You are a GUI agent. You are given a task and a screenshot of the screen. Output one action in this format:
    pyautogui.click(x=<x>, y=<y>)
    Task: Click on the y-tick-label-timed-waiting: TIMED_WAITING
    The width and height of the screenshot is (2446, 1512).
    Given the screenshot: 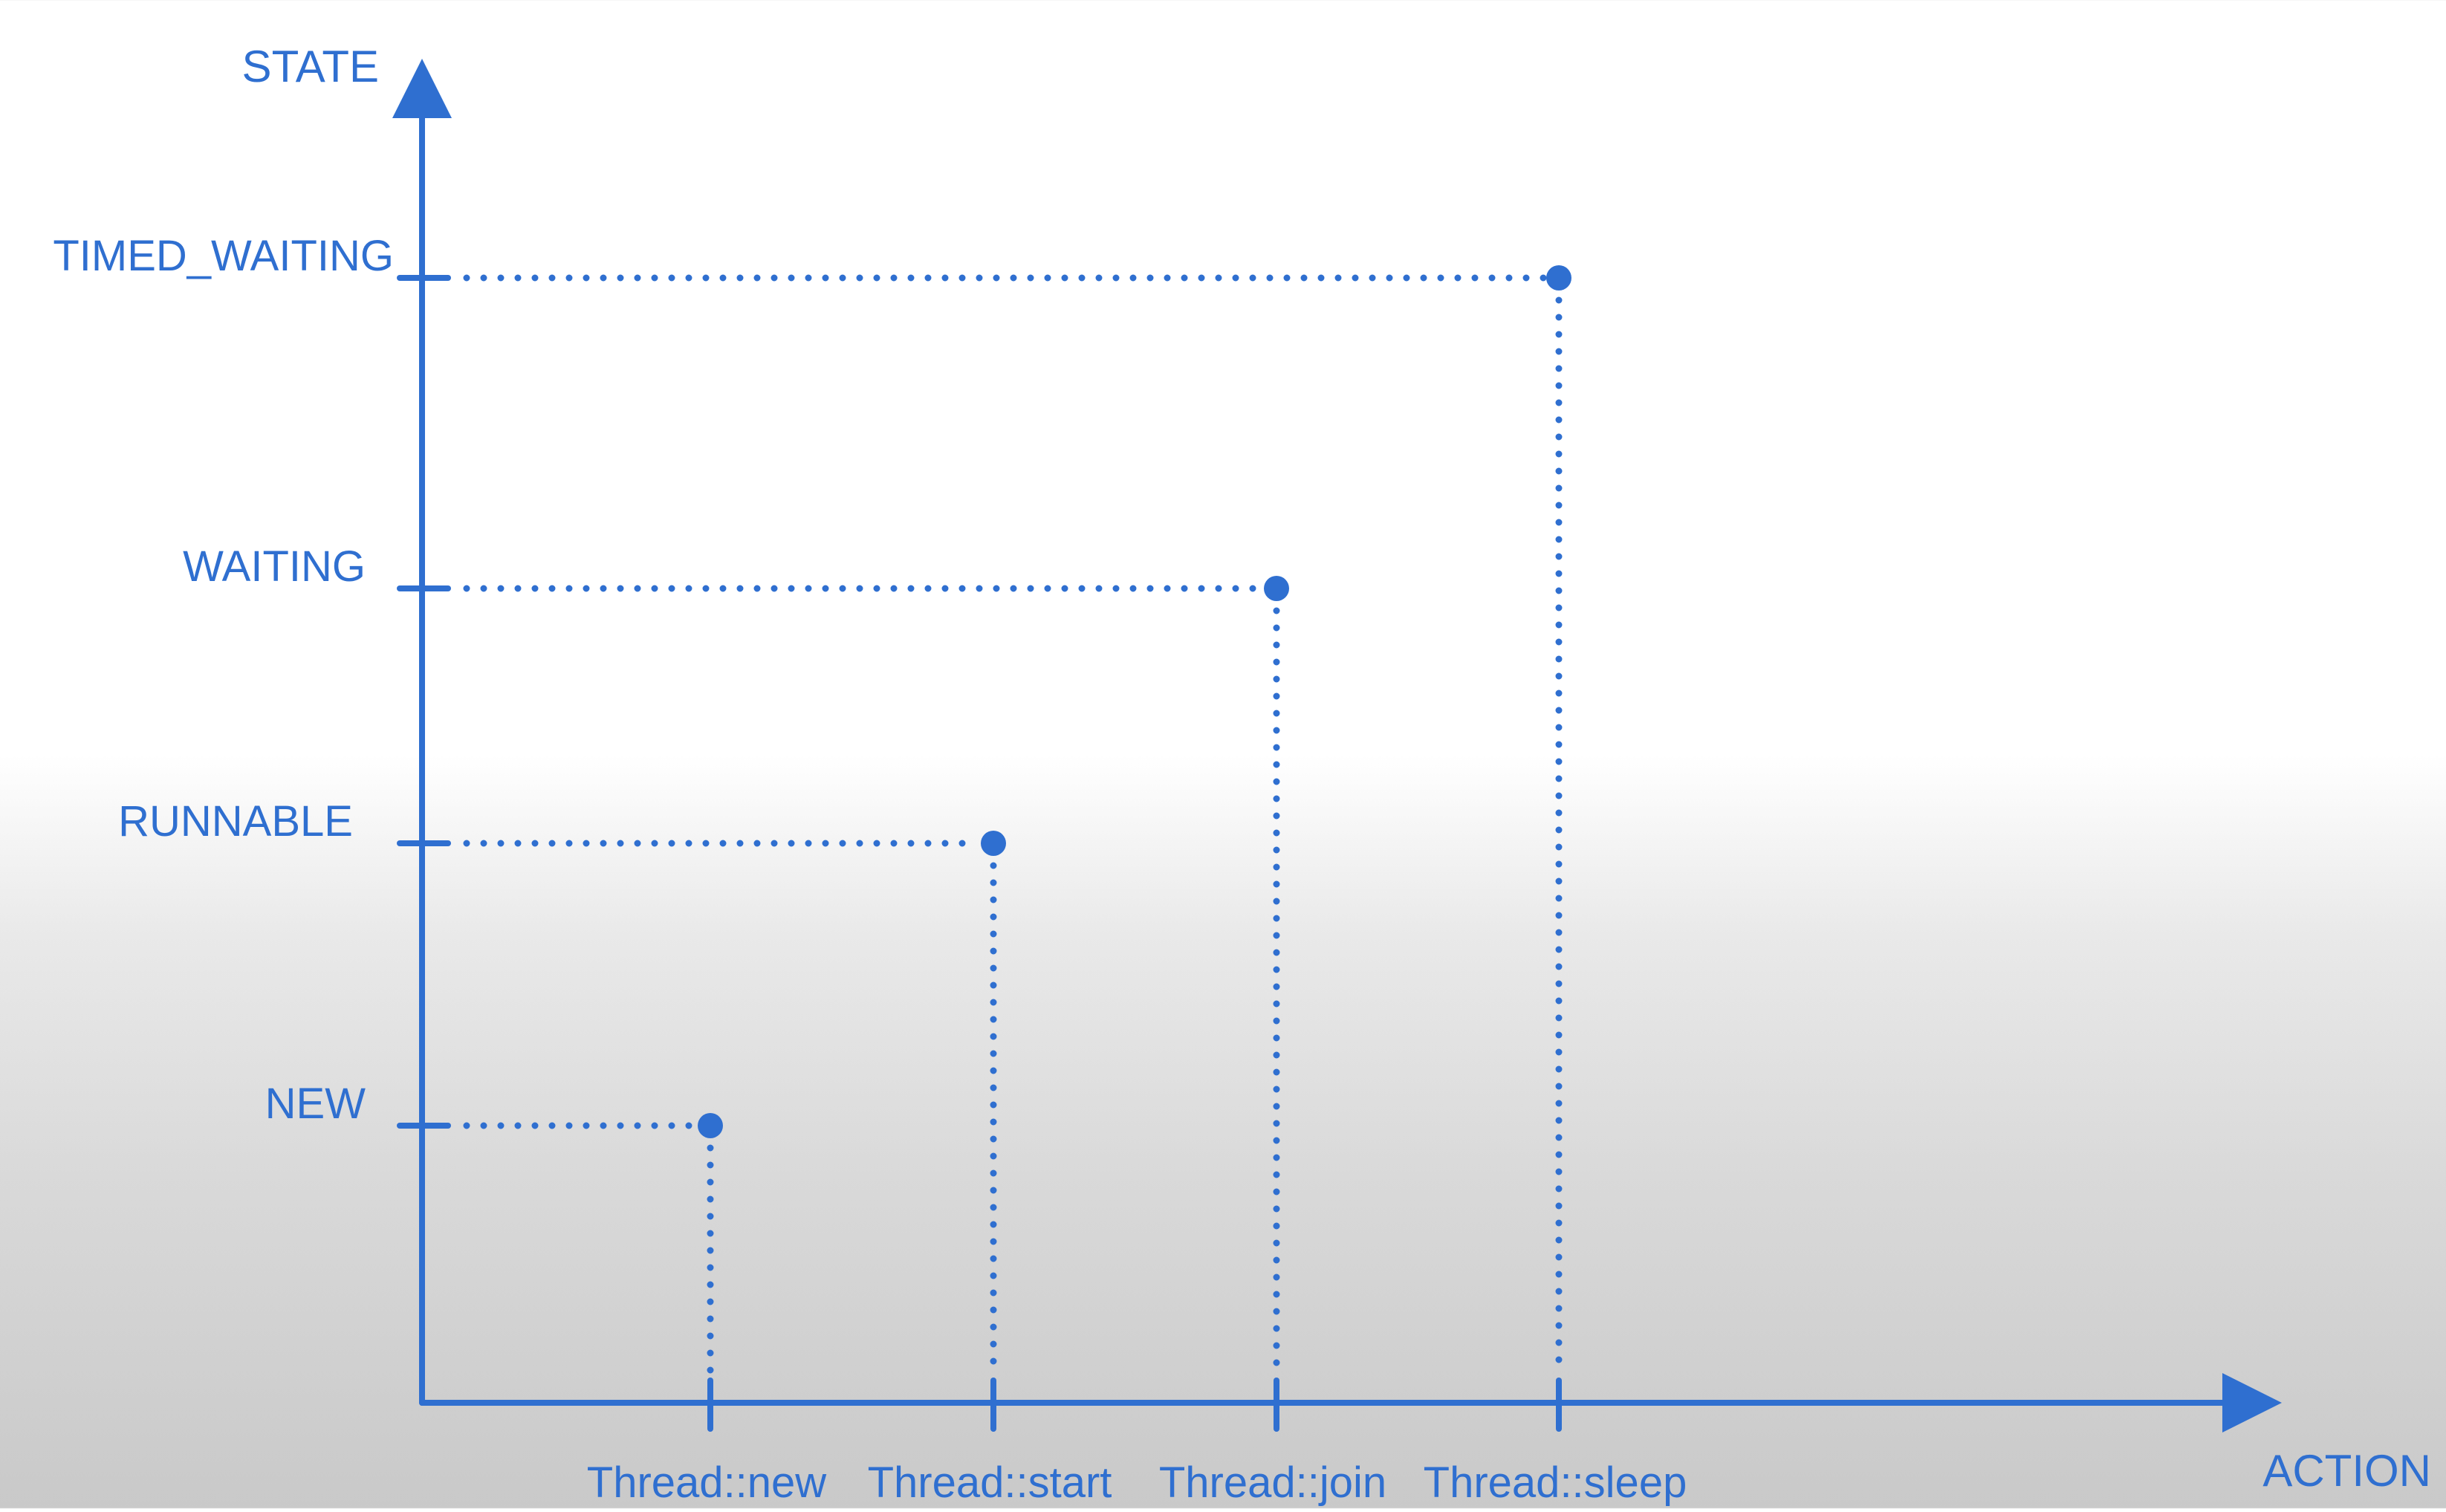 What is the action you would take?
    pyautogui.click(x=223, y=256)
    